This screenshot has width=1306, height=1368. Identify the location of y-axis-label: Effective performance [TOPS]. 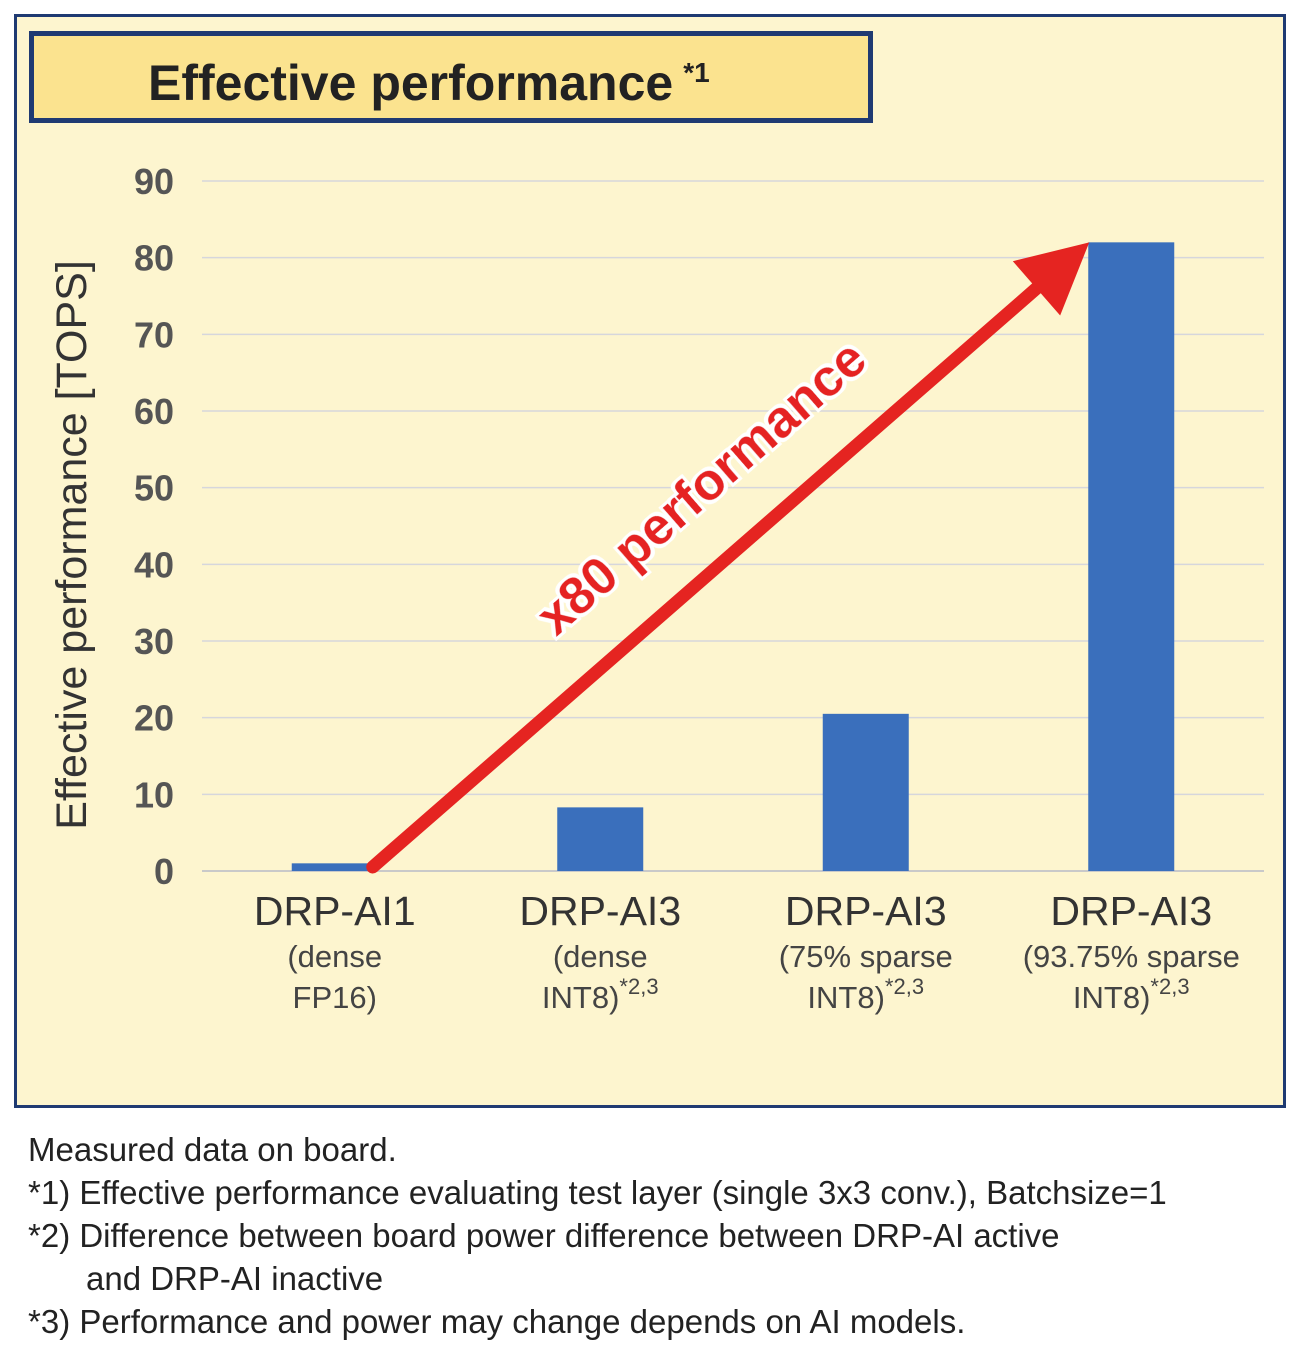
(72, 545).